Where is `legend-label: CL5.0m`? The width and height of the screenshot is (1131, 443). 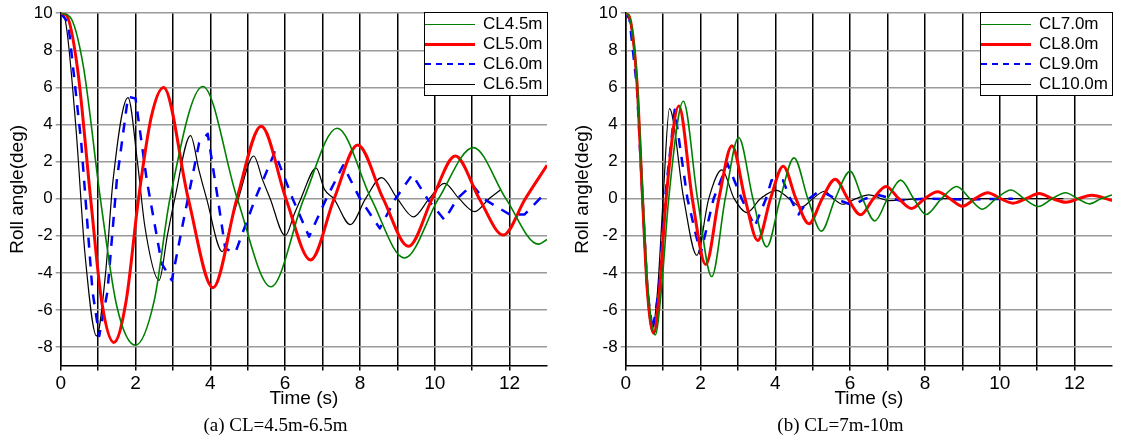 legend-label: CL5.0m is located at coordinates (513, 44).